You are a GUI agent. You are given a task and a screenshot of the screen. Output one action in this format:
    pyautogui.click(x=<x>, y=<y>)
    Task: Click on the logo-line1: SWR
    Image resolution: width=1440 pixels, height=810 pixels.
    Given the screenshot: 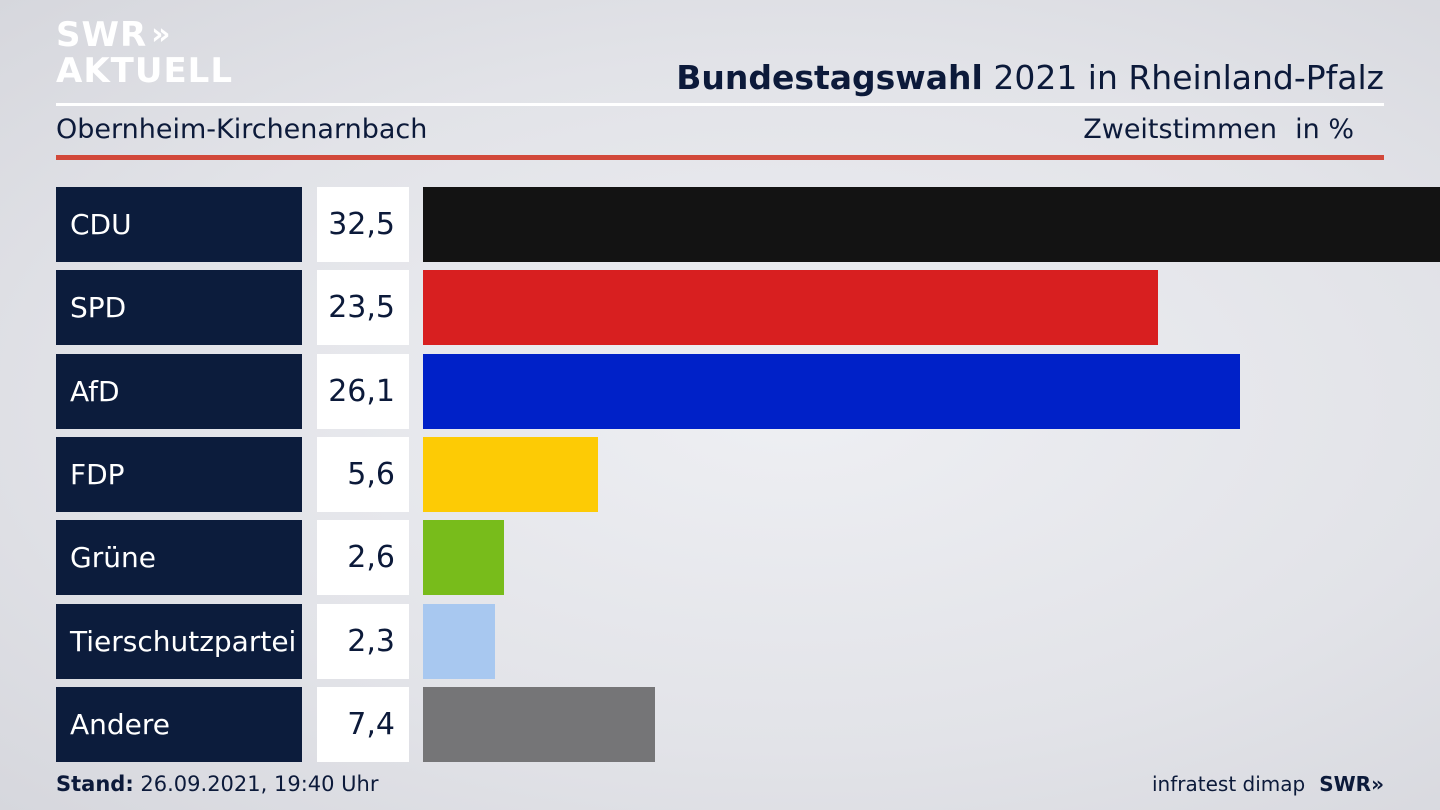 What is the action you would take?
    pyautogui.click(x=102, y=35)
    